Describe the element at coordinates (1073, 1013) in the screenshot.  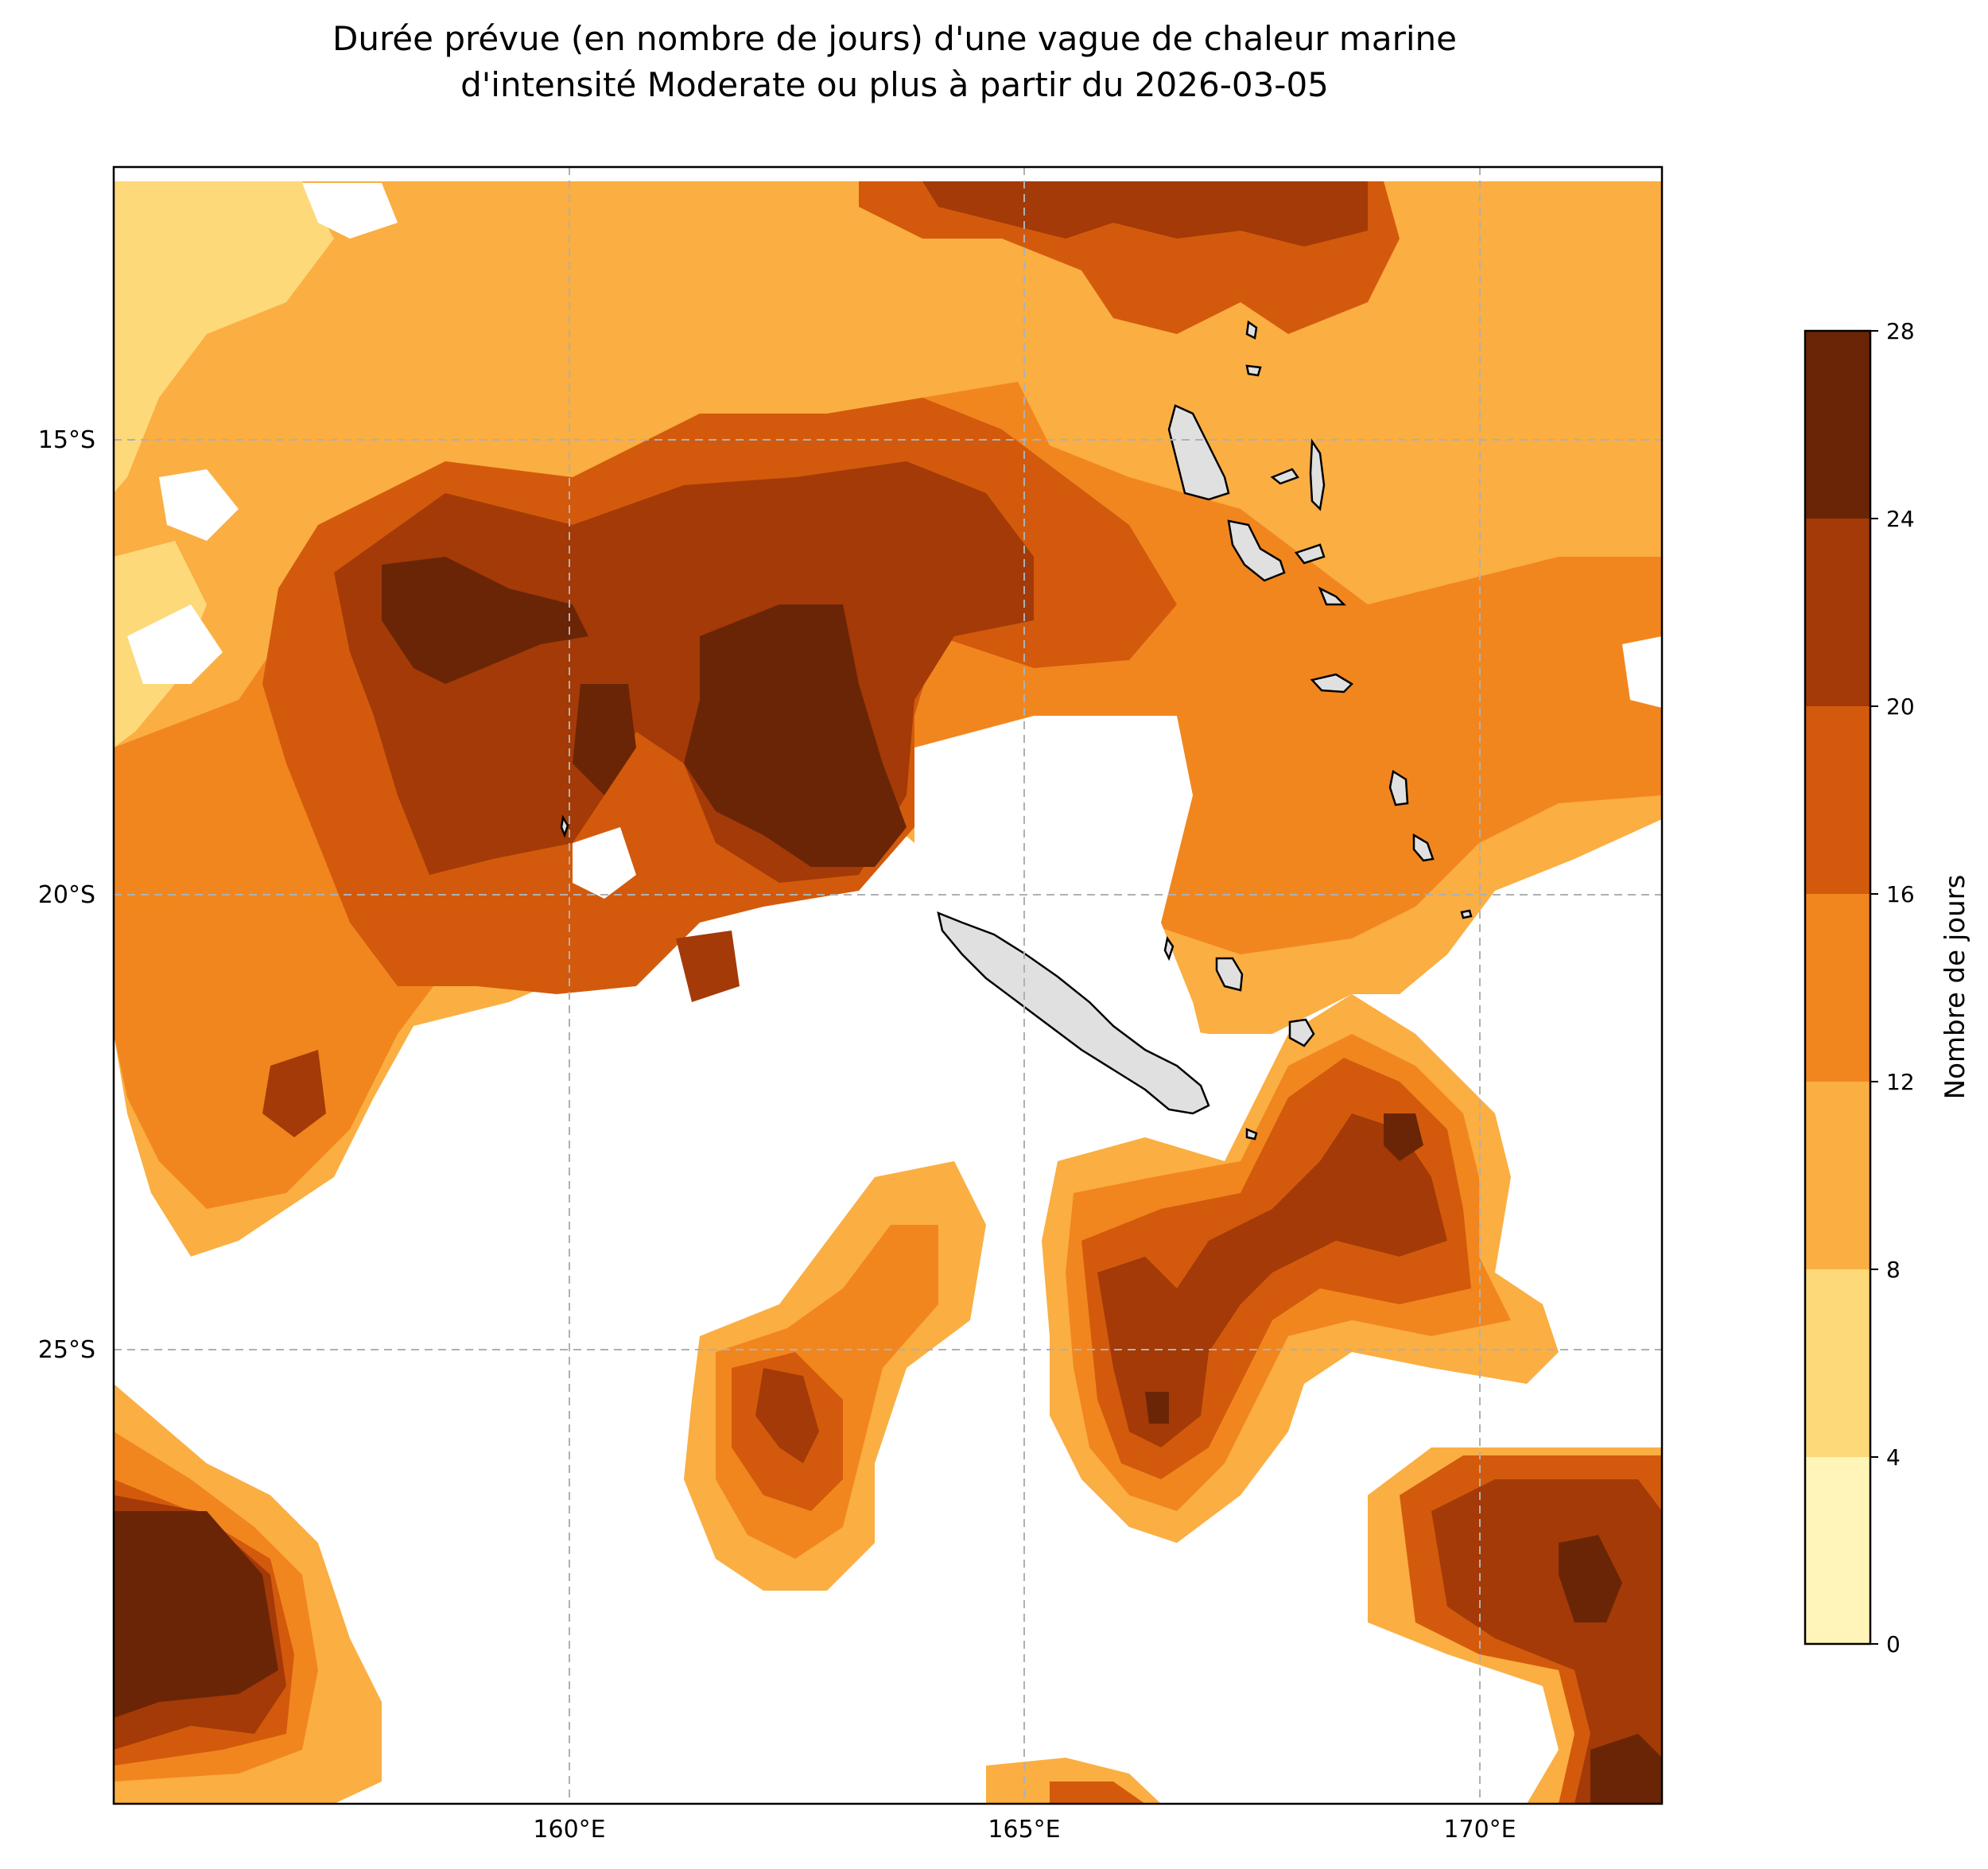
I see `island-new-caledonia` at that location.